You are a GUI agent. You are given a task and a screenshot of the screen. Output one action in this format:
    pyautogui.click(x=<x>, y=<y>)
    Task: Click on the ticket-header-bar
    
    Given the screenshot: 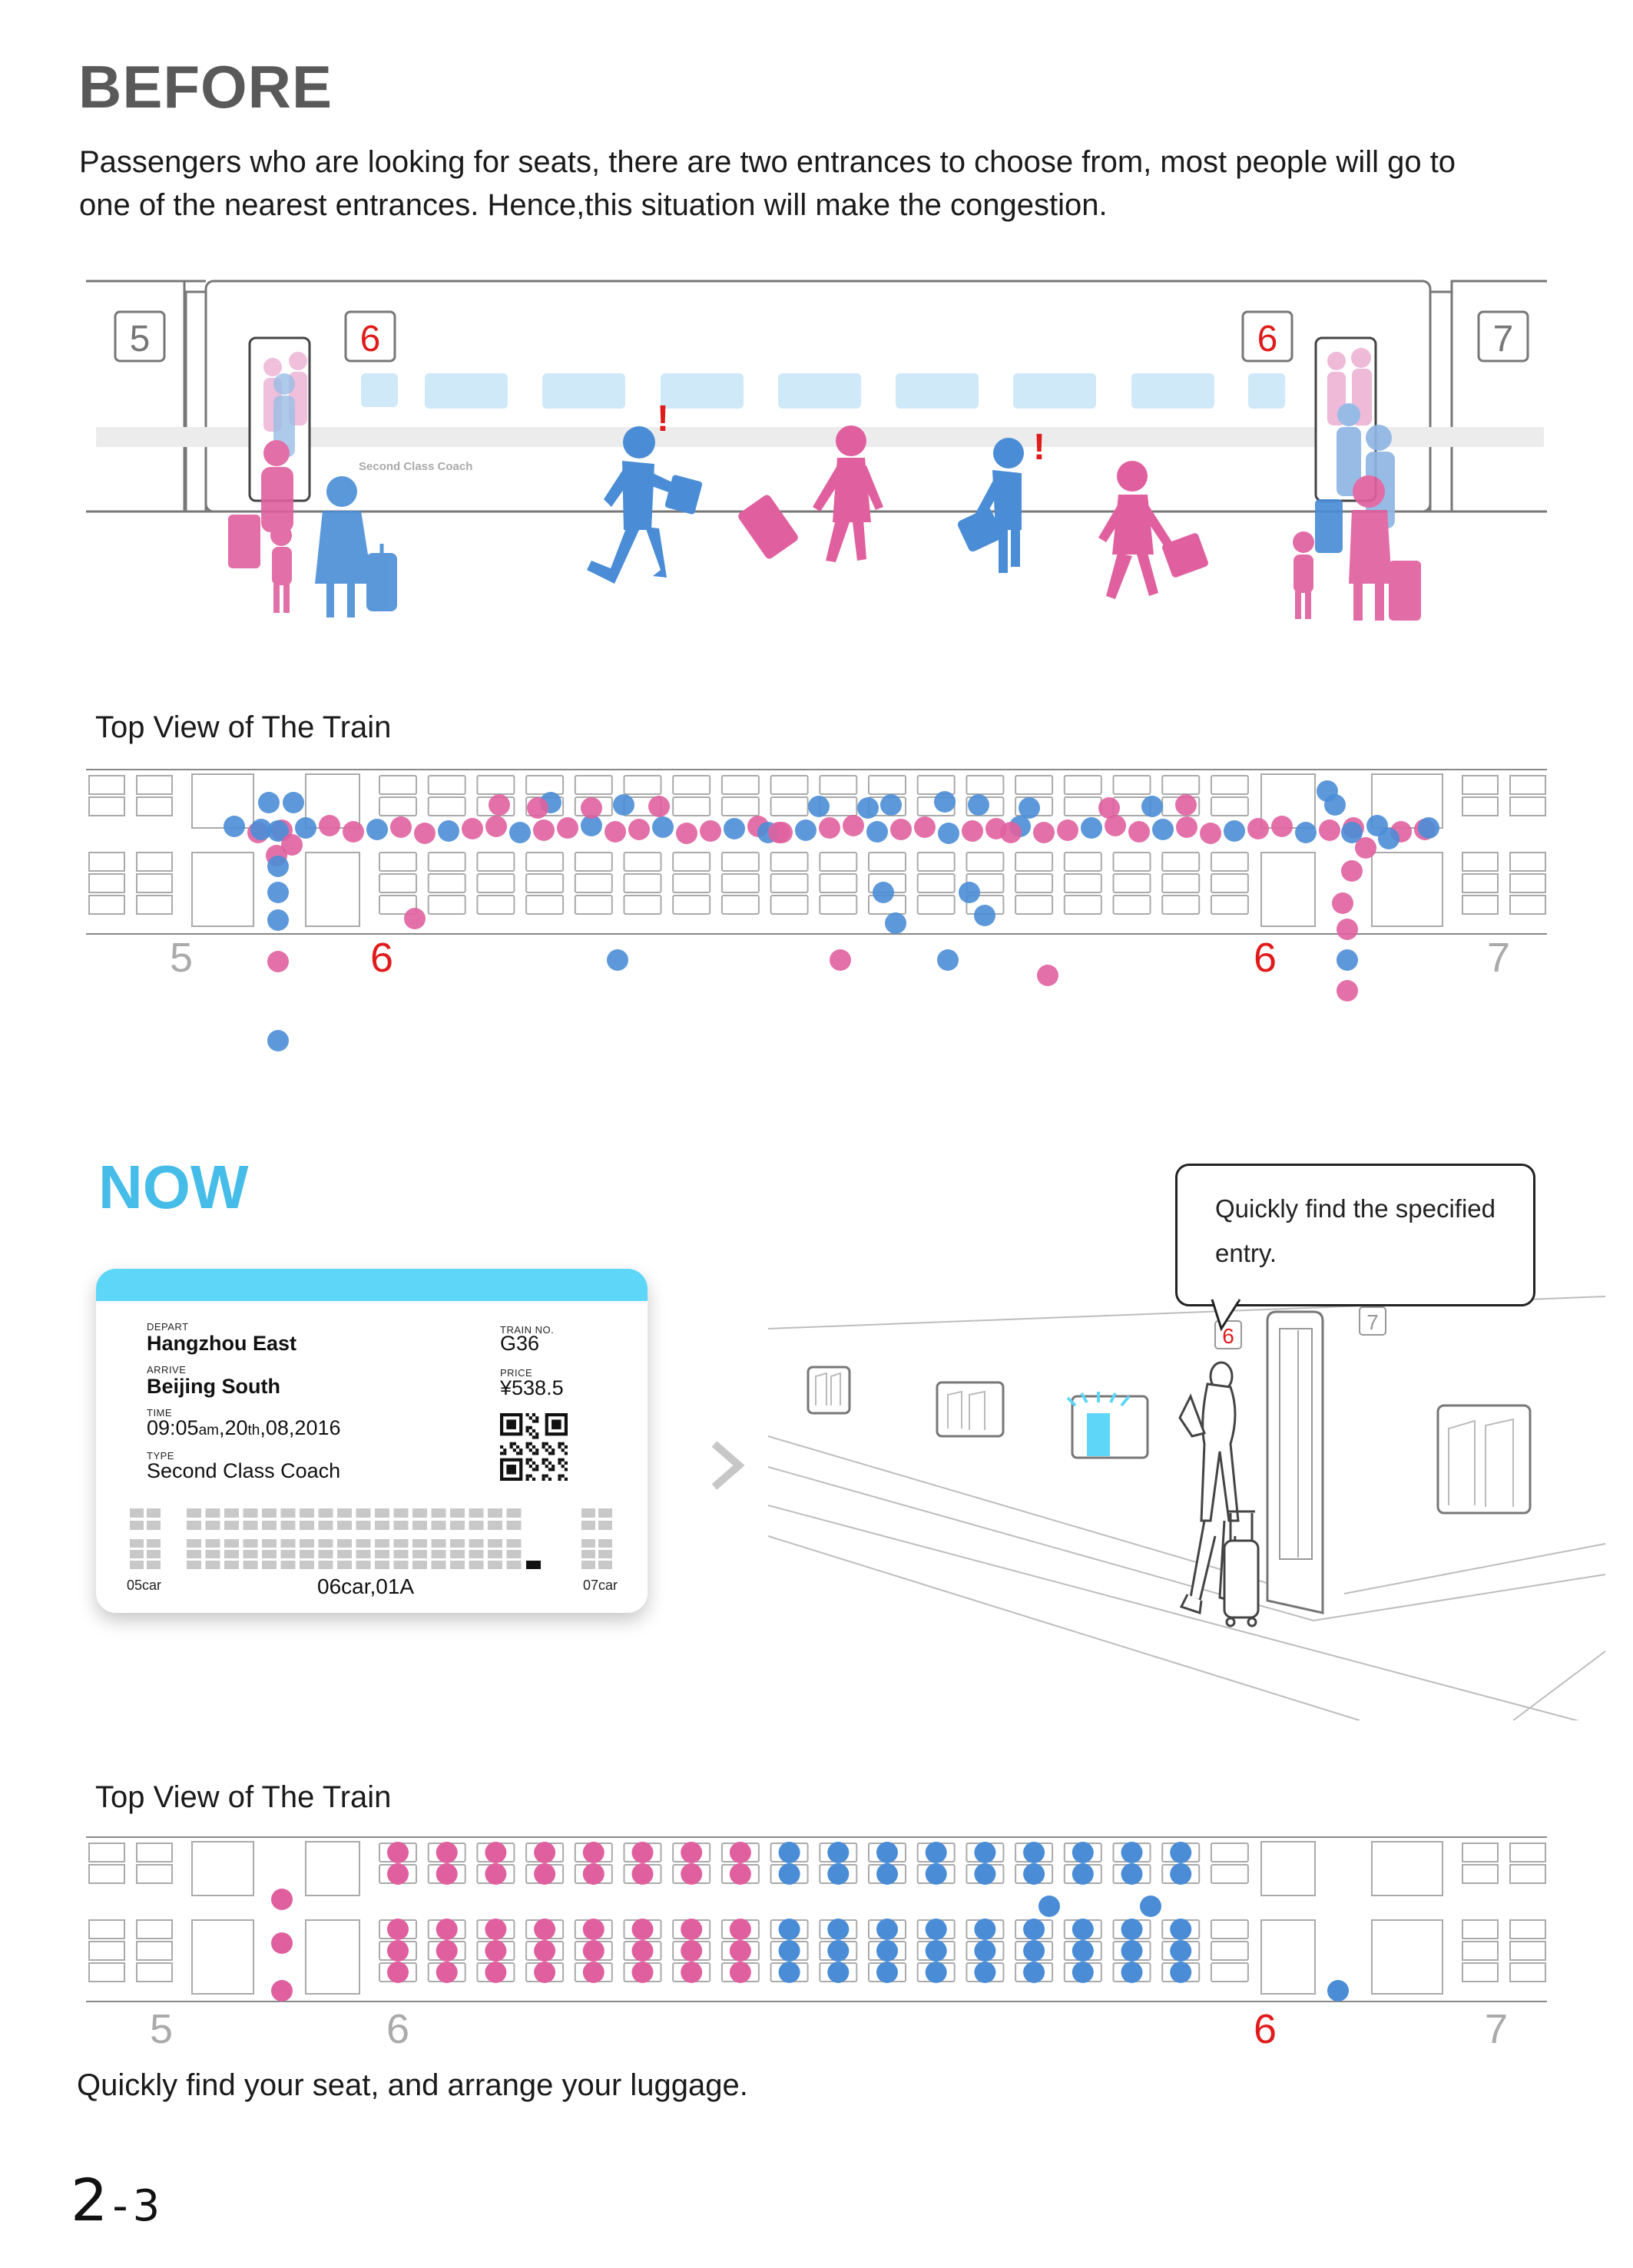 What is the action you would take?
    pyautogui.click(x=372, y=1285)
    